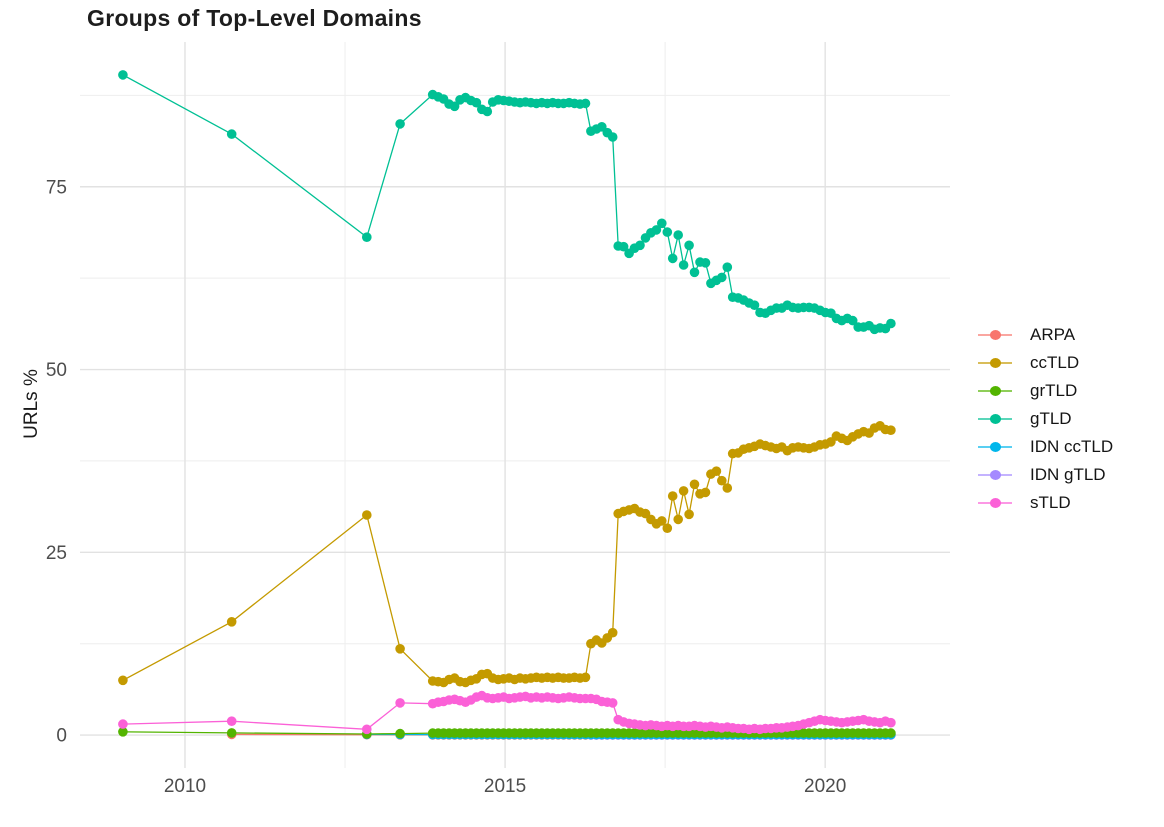  I want to click on y-tick-label: 25, so click(56, 553).